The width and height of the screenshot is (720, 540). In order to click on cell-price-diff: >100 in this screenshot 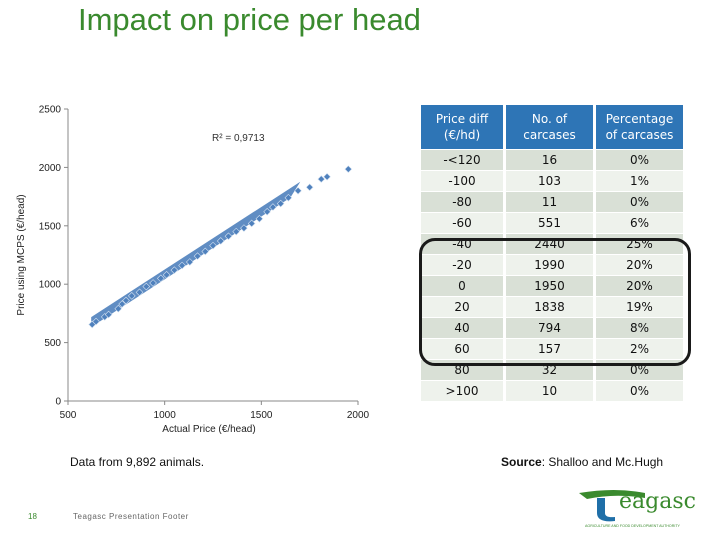, I will do `click(462, 391)`.